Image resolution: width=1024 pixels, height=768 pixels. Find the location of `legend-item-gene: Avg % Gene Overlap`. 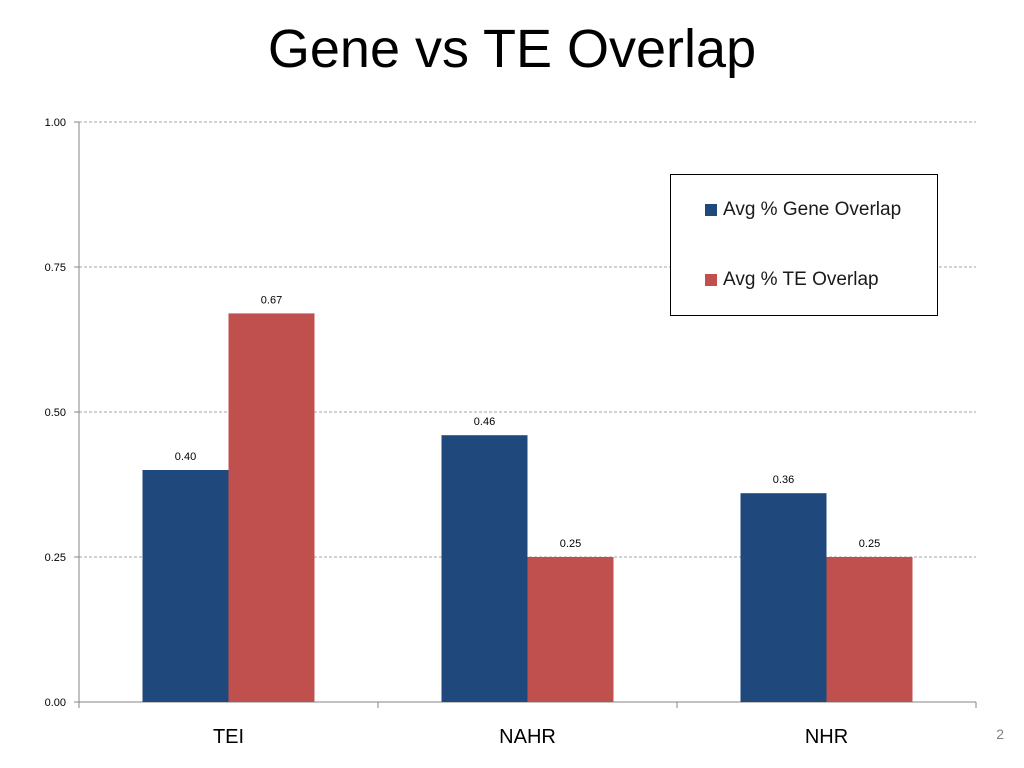

legend-item-gene: Avg % Gene Overlap is located at coordinates (803, 210).